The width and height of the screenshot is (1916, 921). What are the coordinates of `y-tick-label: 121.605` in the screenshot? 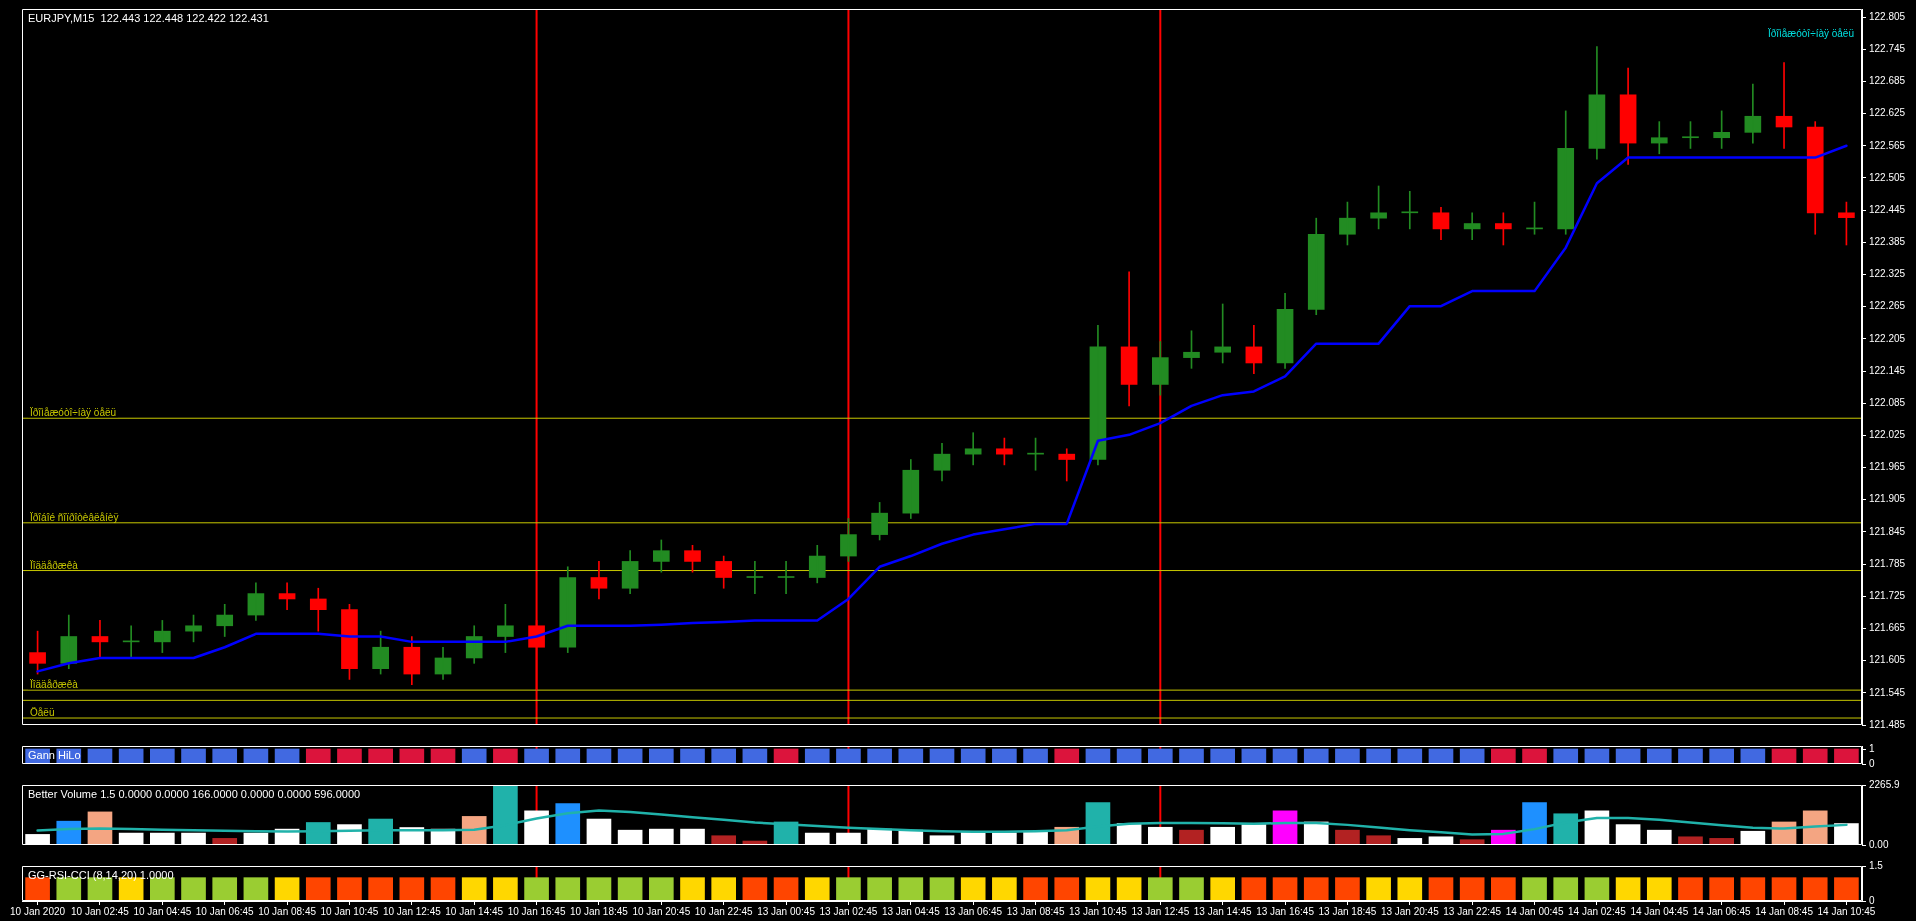 It's located at (1887, 660).